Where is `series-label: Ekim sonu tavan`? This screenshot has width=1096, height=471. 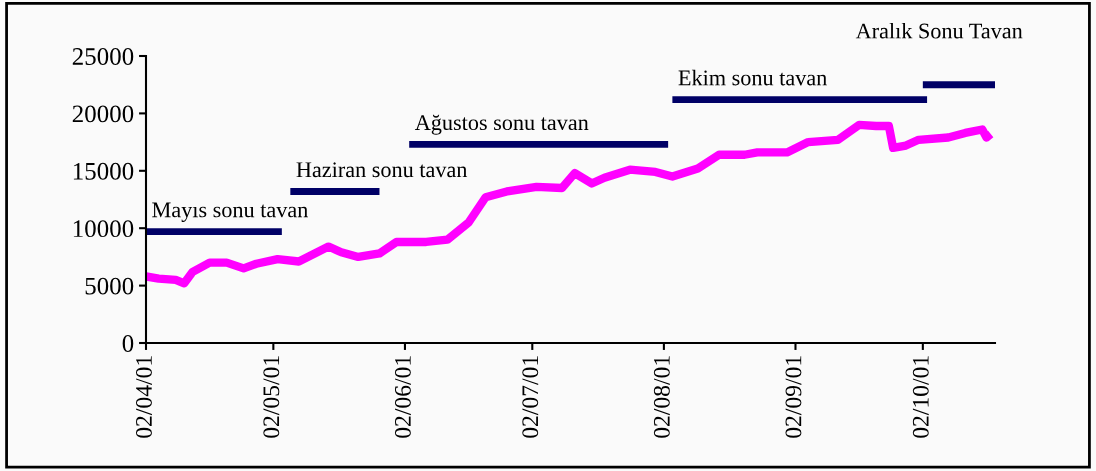 series-label: Ekim sonu tavan is located at coordinates (752, 77).